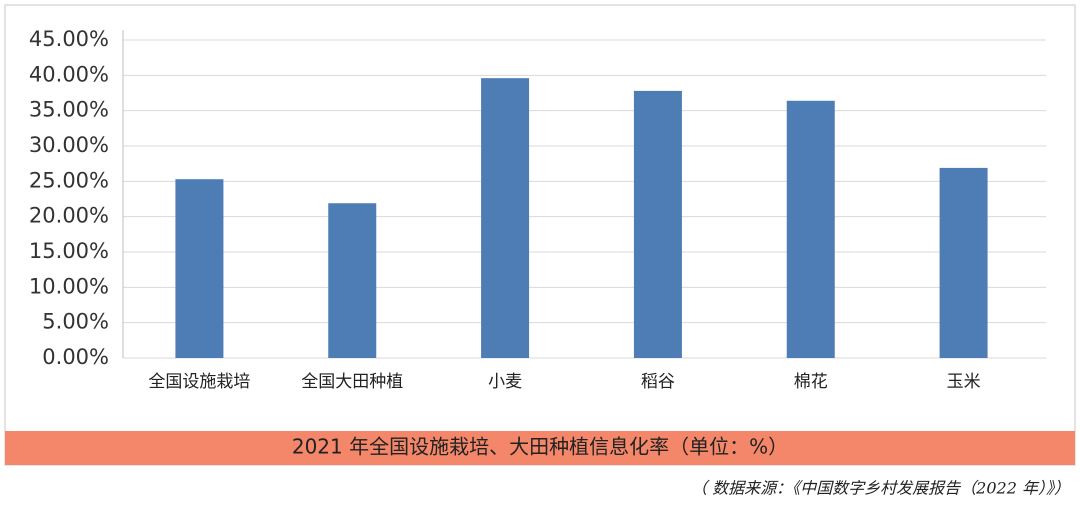 The image size is (1080, 505). Describe the element at coordinates (811, 382) in the screenshot. I see `x-tick-label: 棉花` at that location.